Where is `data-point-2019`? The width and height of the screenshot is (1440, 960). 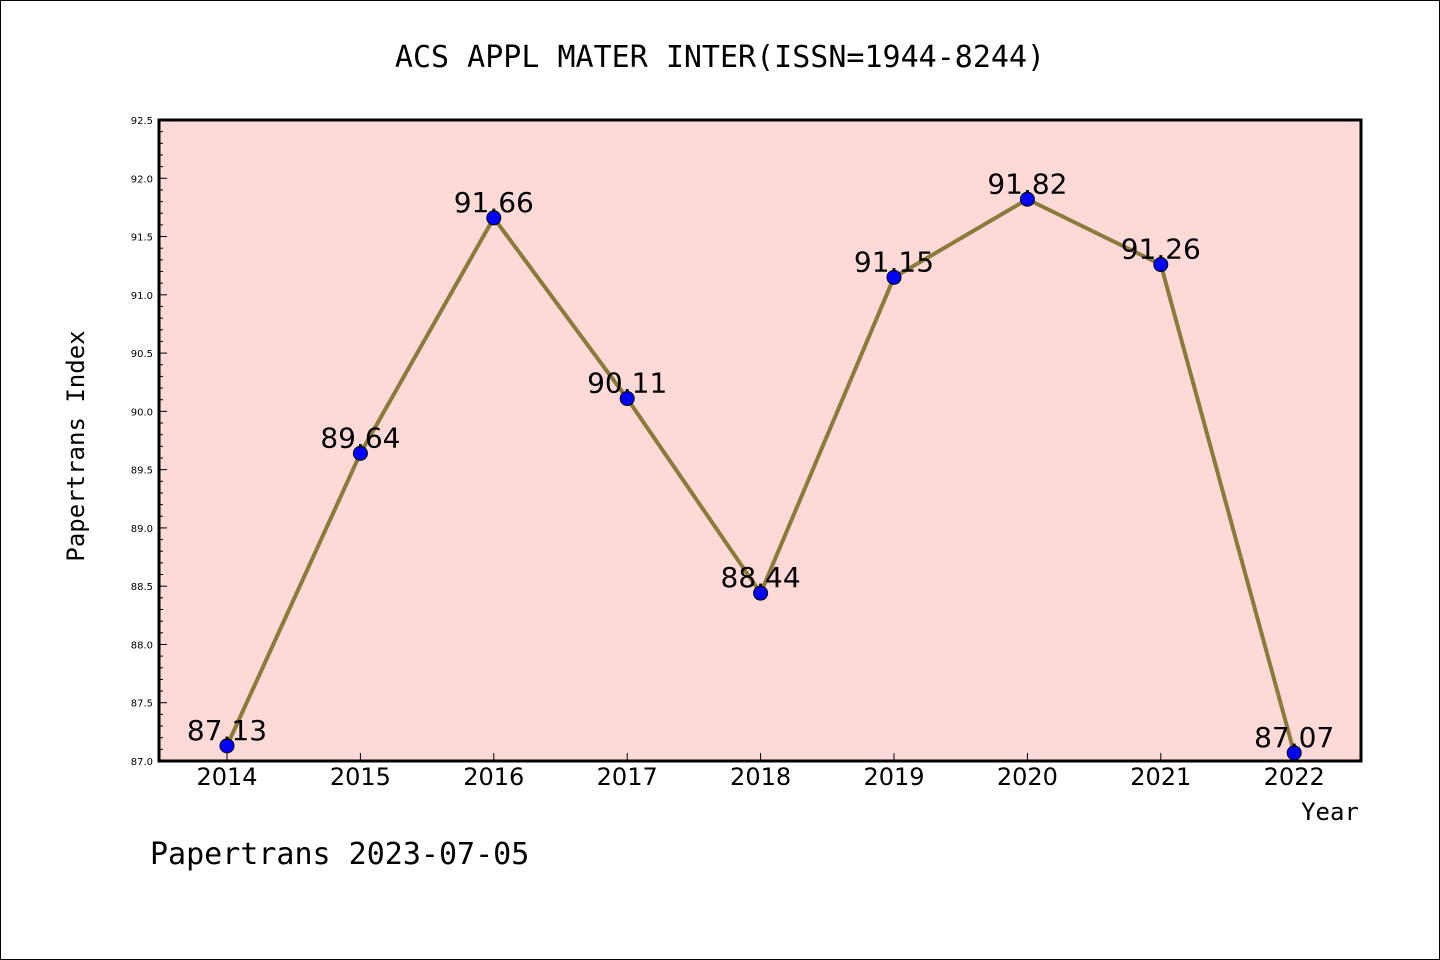 data-point-2019 is located at coordinates (894, 277).